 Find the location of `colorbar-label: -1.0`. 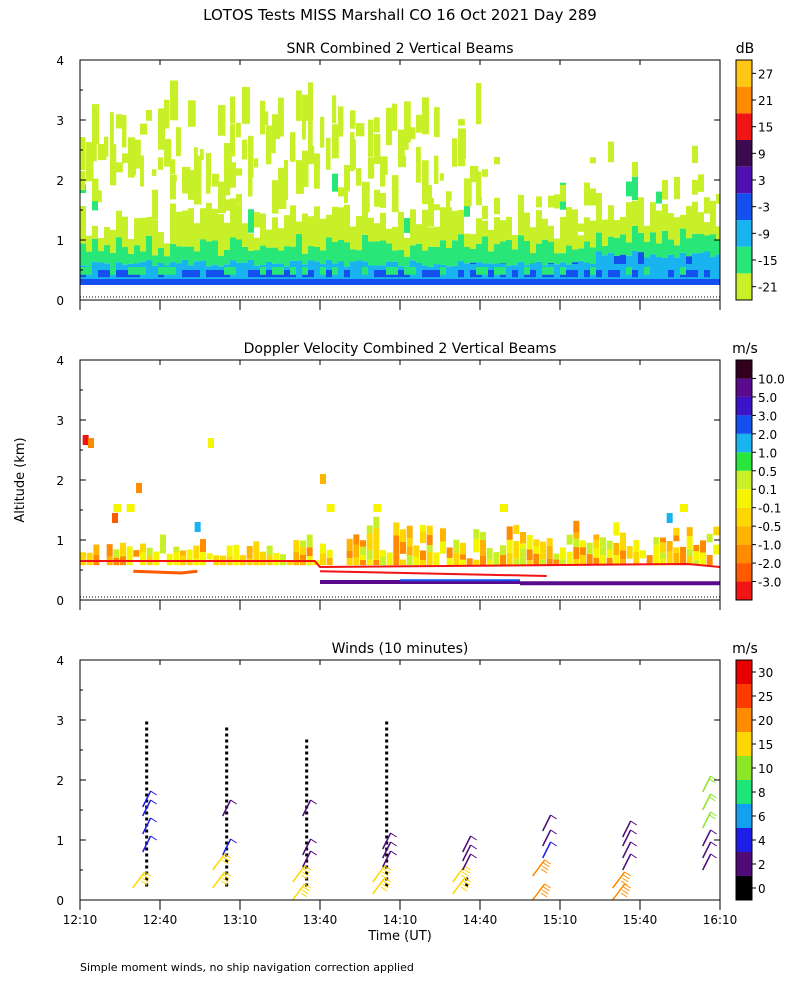

colorbar-label: -1.0 is located at coordinates (769, 546).